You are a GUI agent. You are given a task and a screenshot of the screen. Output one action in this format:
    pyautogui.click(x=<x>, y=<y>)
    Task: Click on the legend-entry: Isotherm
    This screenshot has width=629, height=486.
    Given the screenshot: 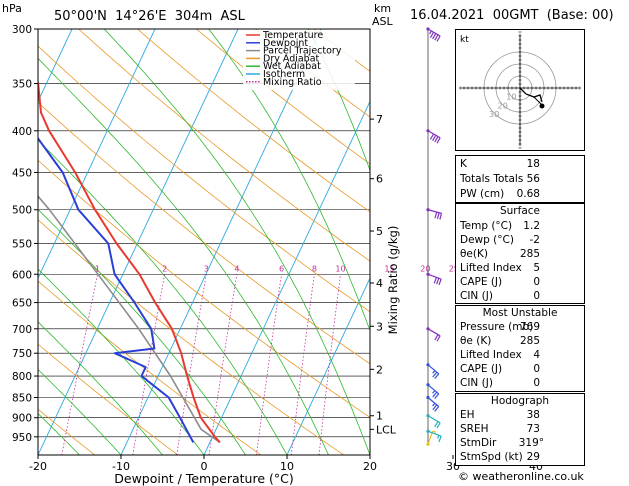 What is the action you would take?
    pyautogui.click(x=284, y=74)
    